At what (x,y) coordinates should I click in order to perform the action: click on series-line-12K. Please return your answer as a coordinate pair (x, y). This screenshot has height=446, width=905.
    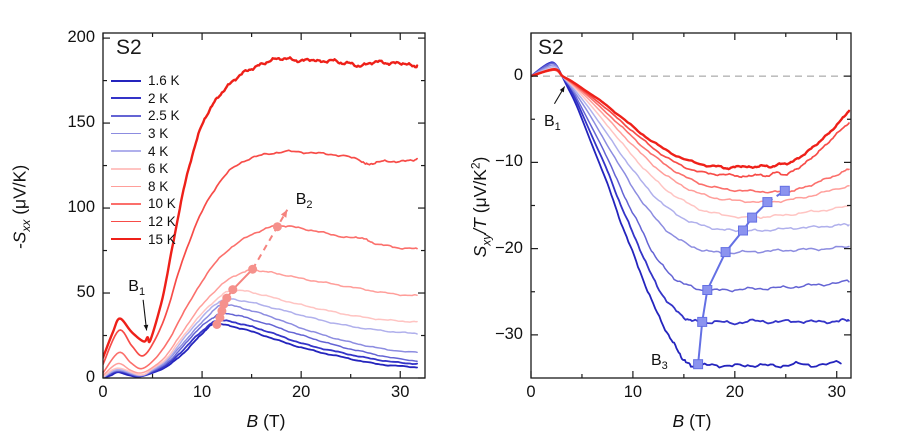
    Looking at the image, I should click on (690, 124).